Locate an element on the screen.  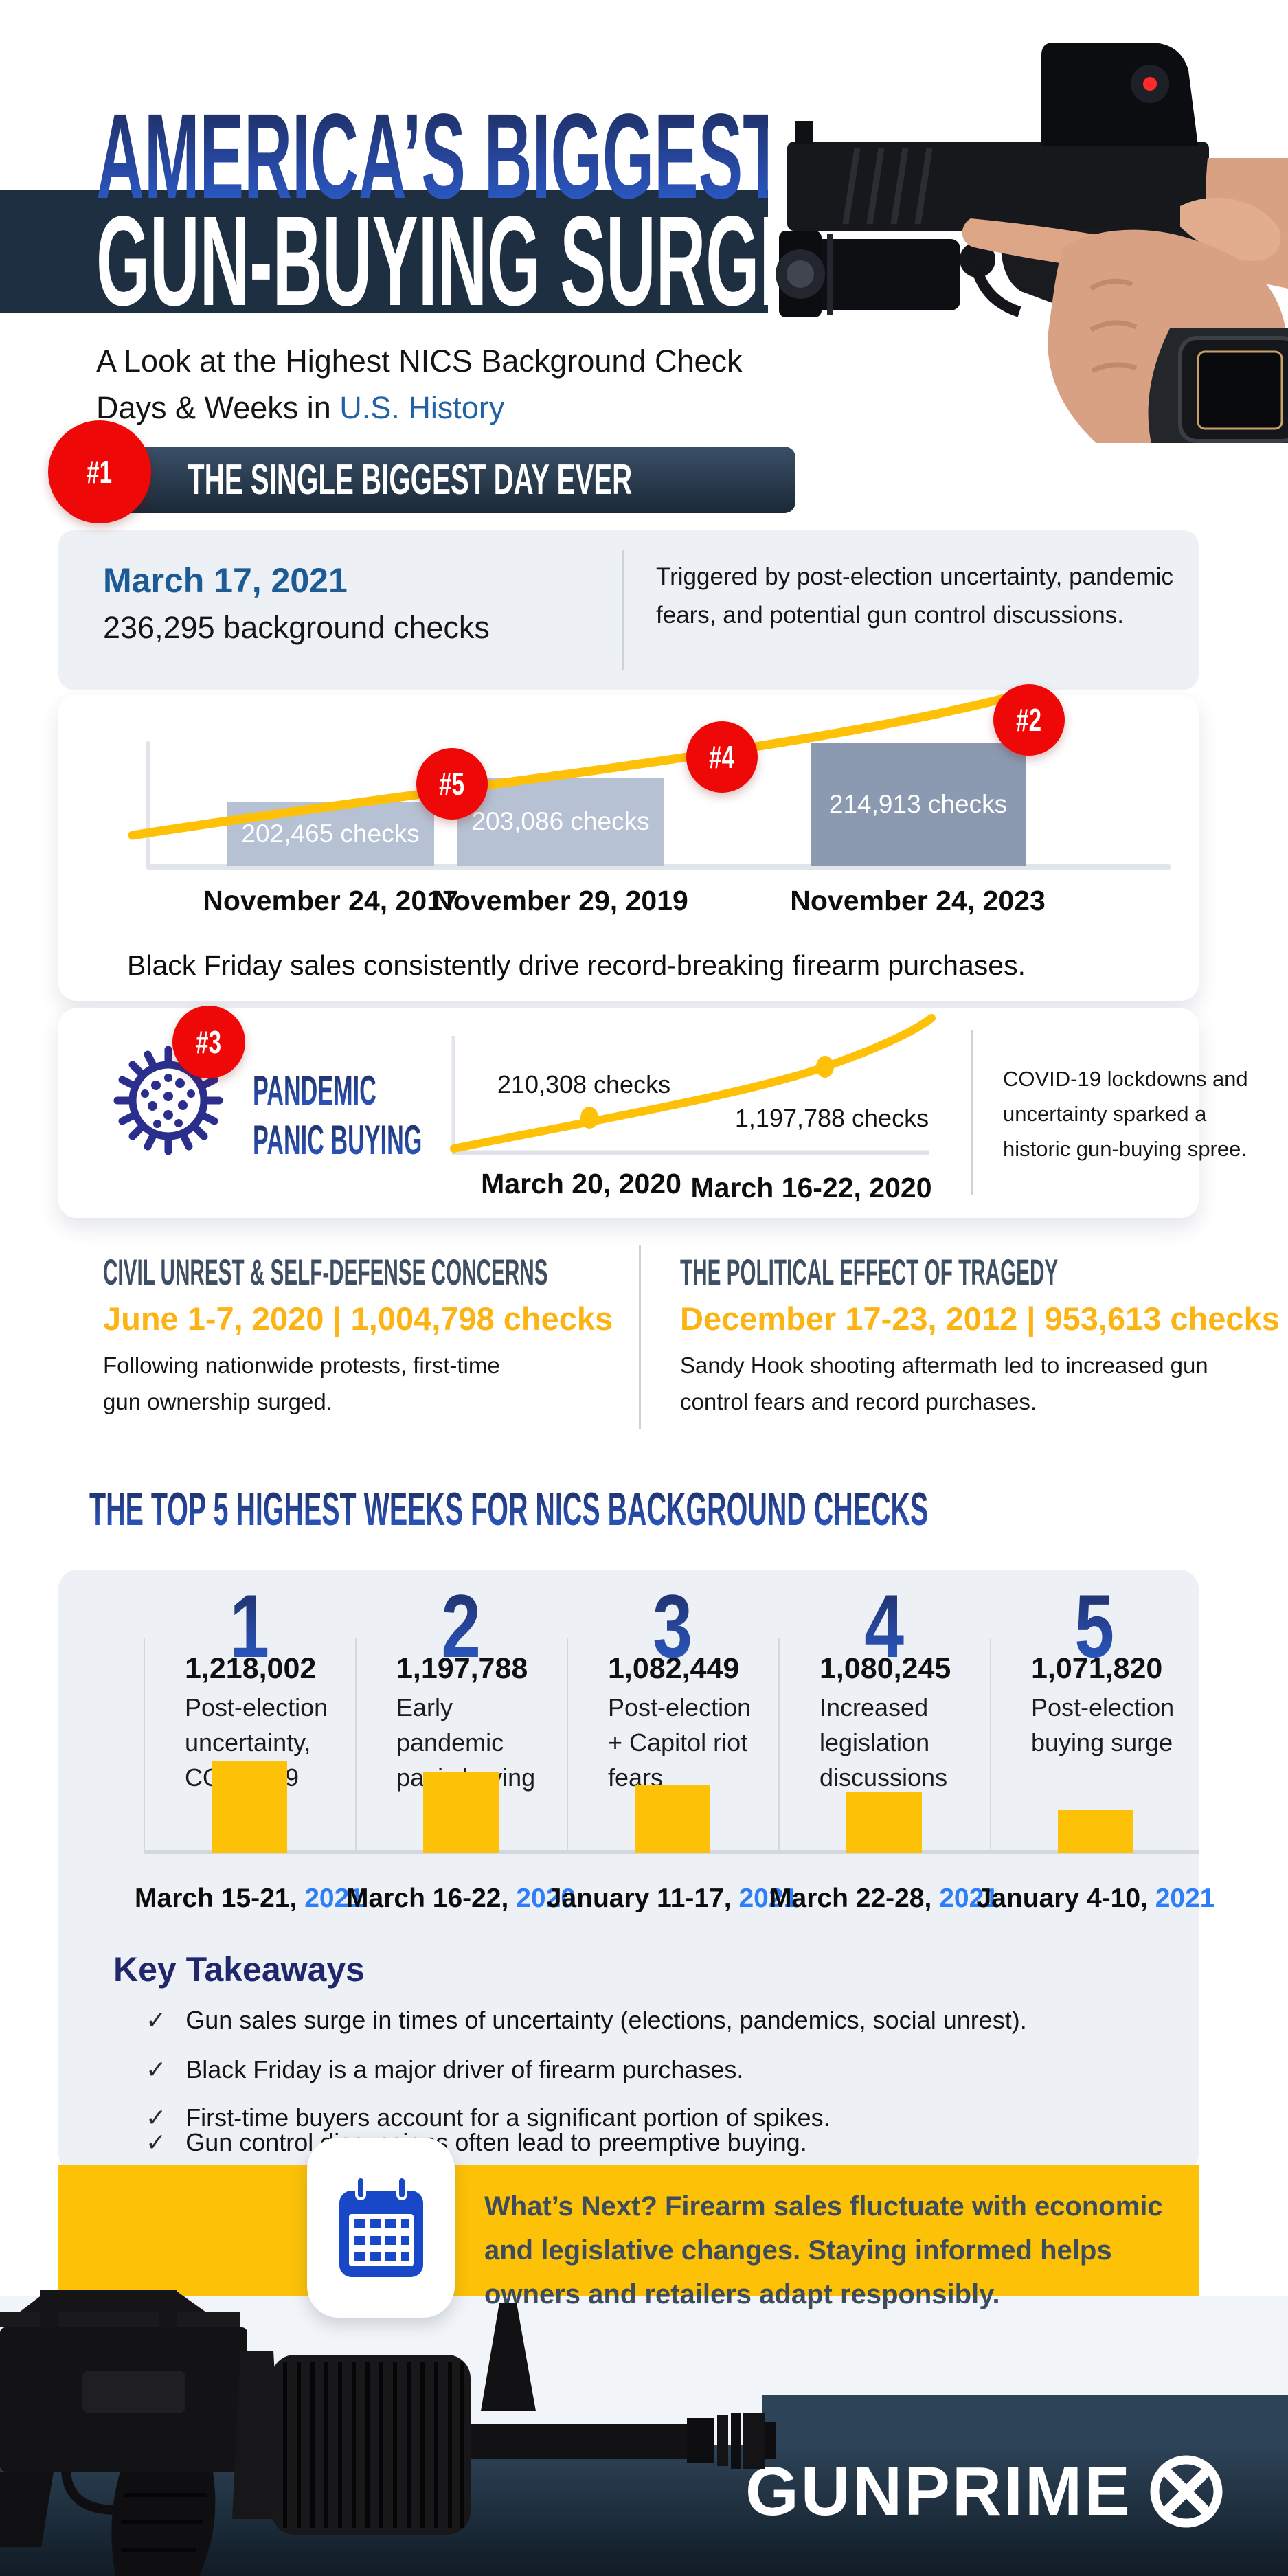
brand-logo: GUNPRIME is located at coordinates (986, 2491).